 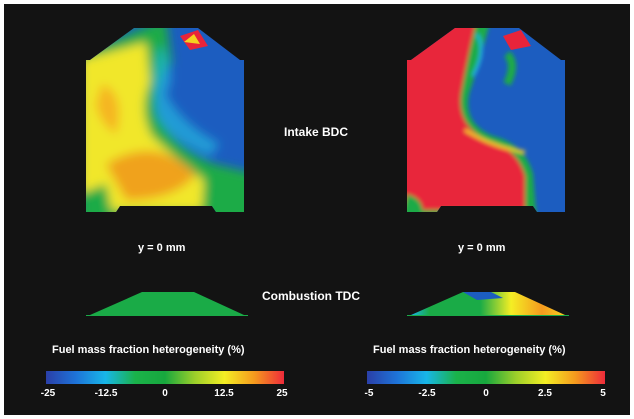 I want to click on colorbar-left-tick: 12.5, so click(x=224, y=393).